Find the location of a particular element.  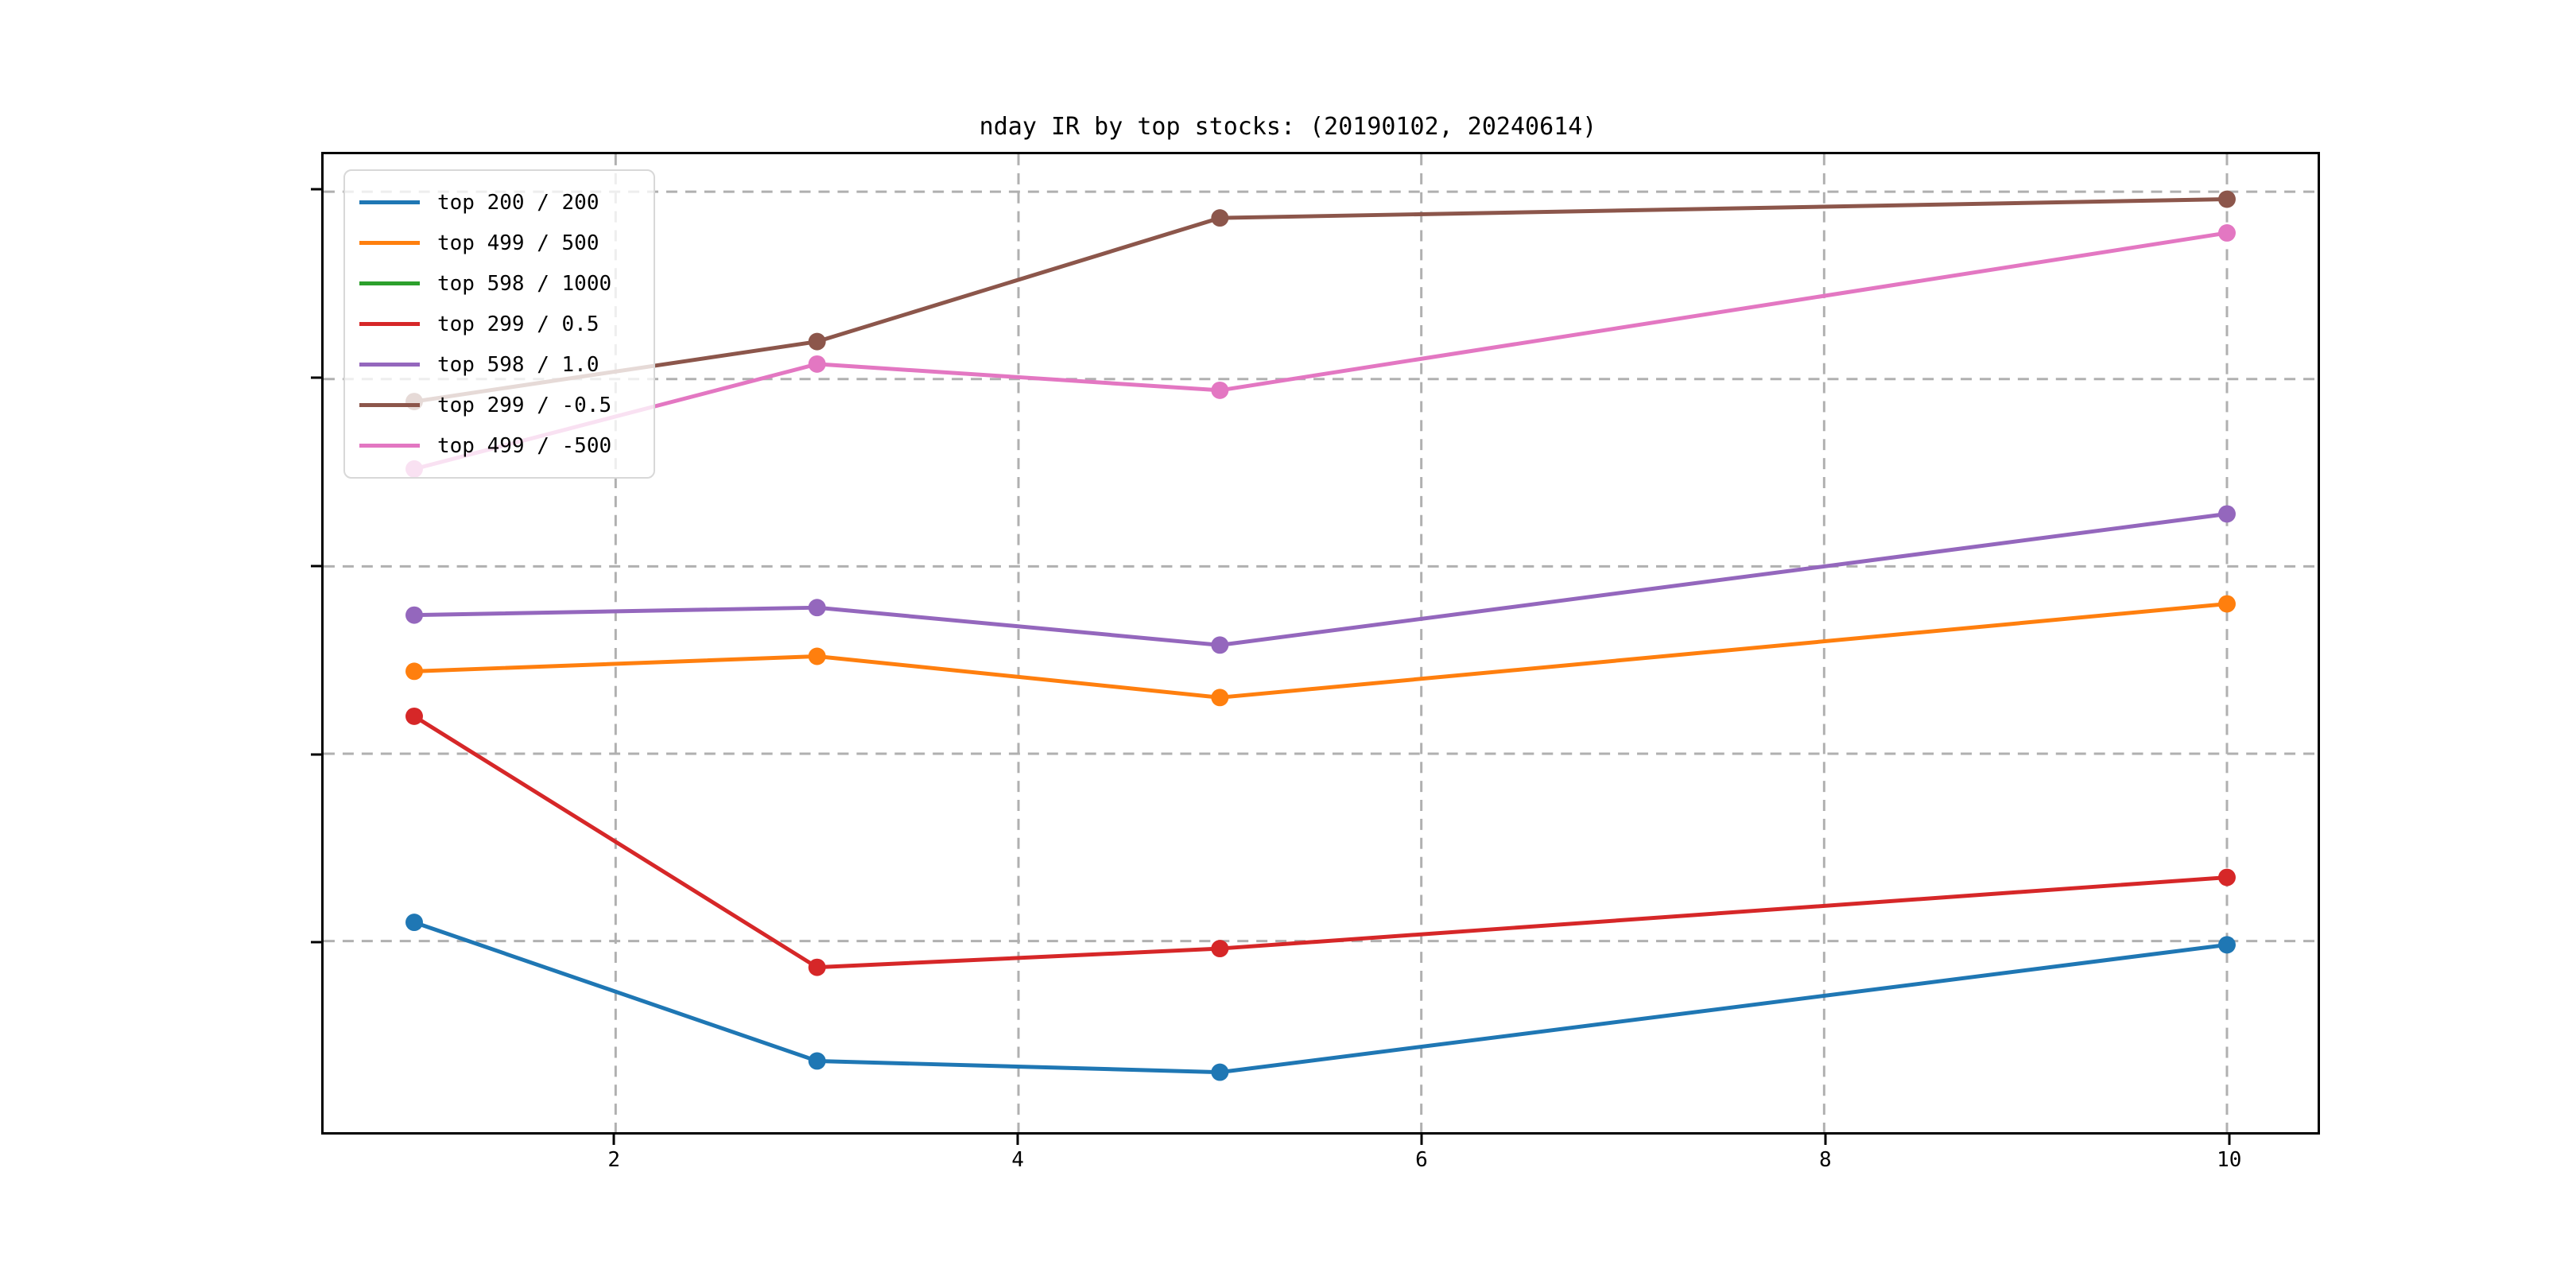

legend-entry: top 200 / 200 is located at coordinates (500, 202).